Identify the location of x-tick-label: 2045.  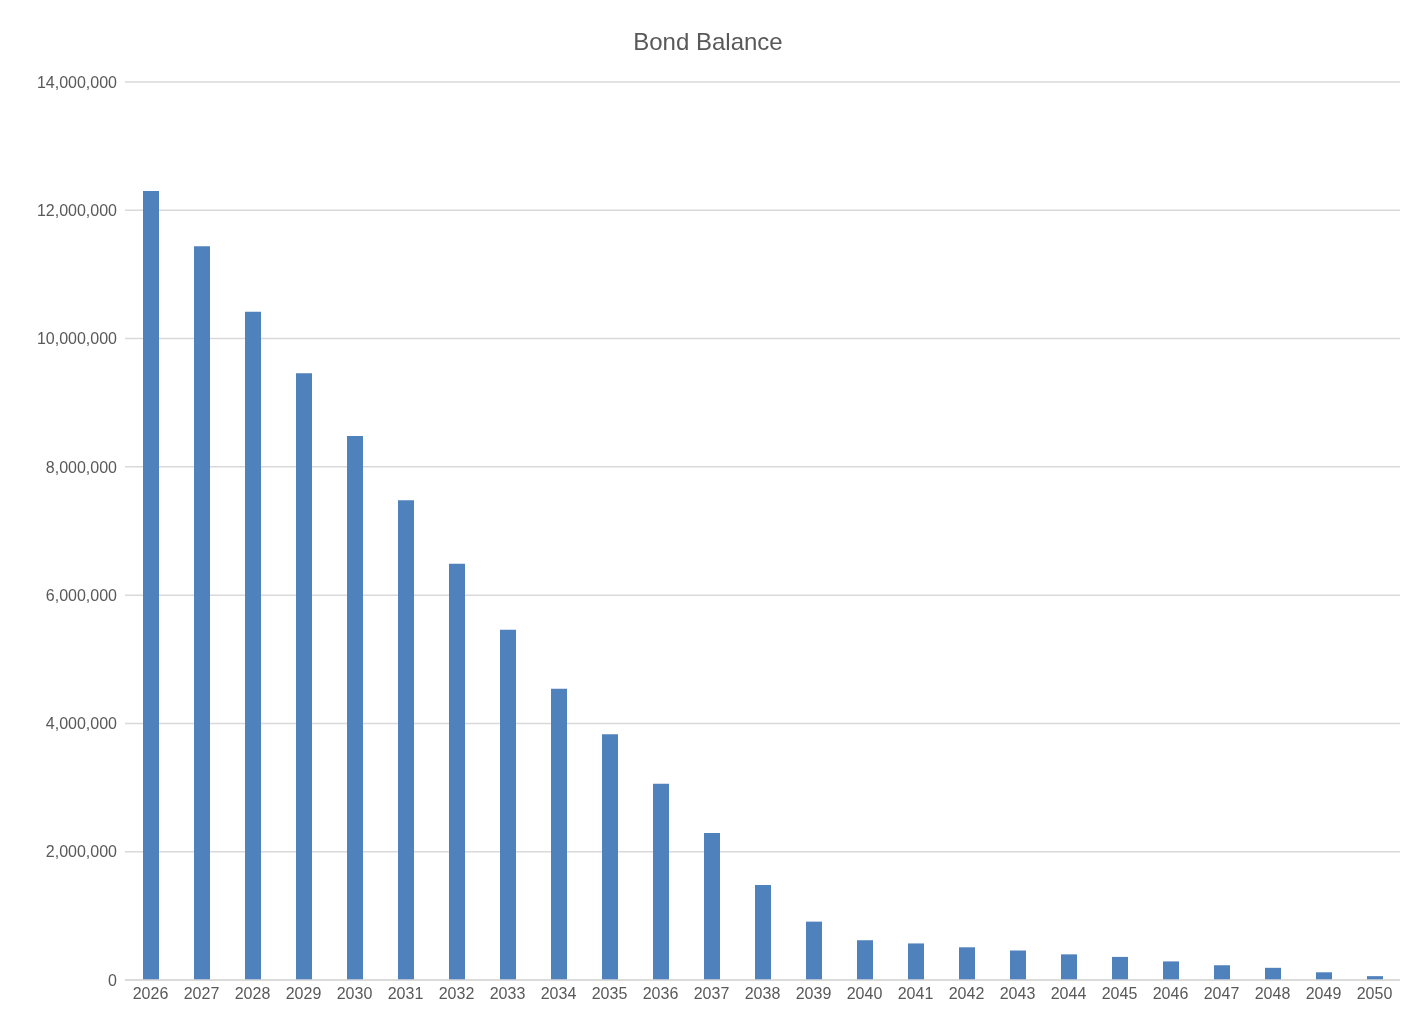
(1119, 994).